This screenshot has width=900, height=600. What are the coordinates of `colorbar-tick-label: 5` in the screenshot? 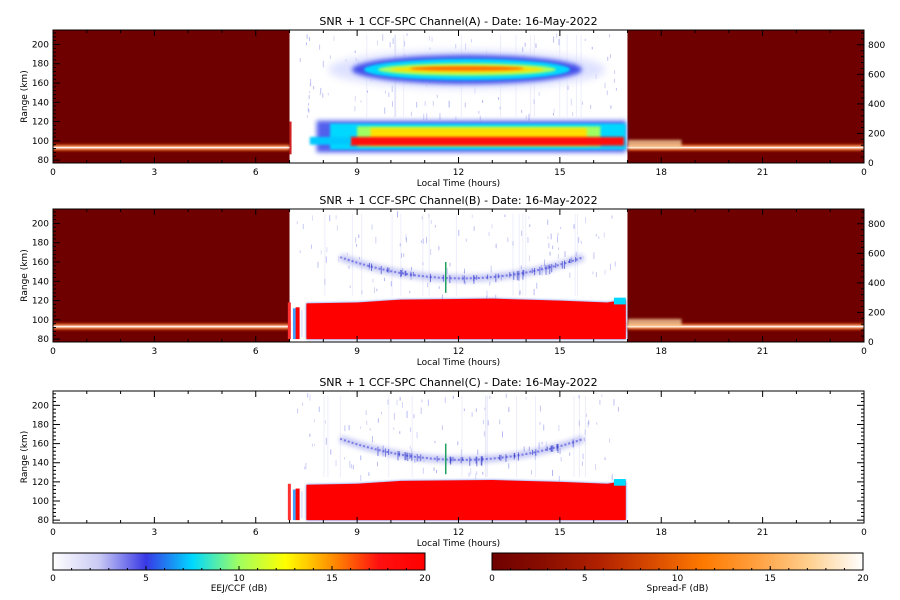 It's located at (585, 579).